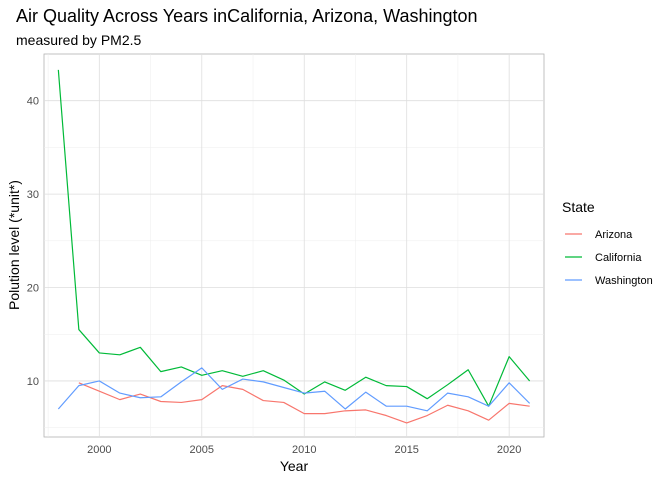 The image size is (672, 480). Describe the element at coordinates (294, 466) in the screenshot. I see `x-axis-title: Year` at that location.